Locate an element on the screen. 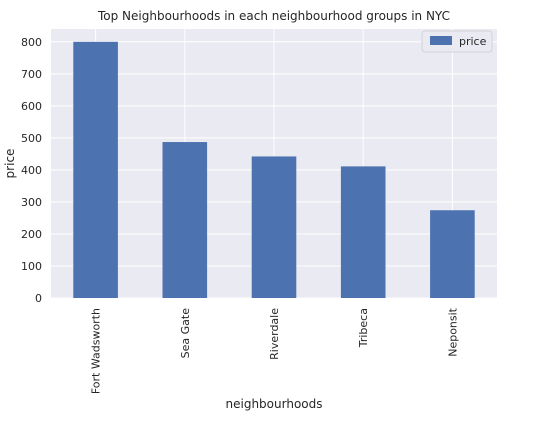 This screenshot has height=421, width=547. y-tick-label: 500 is located at coordinates (31, 138).